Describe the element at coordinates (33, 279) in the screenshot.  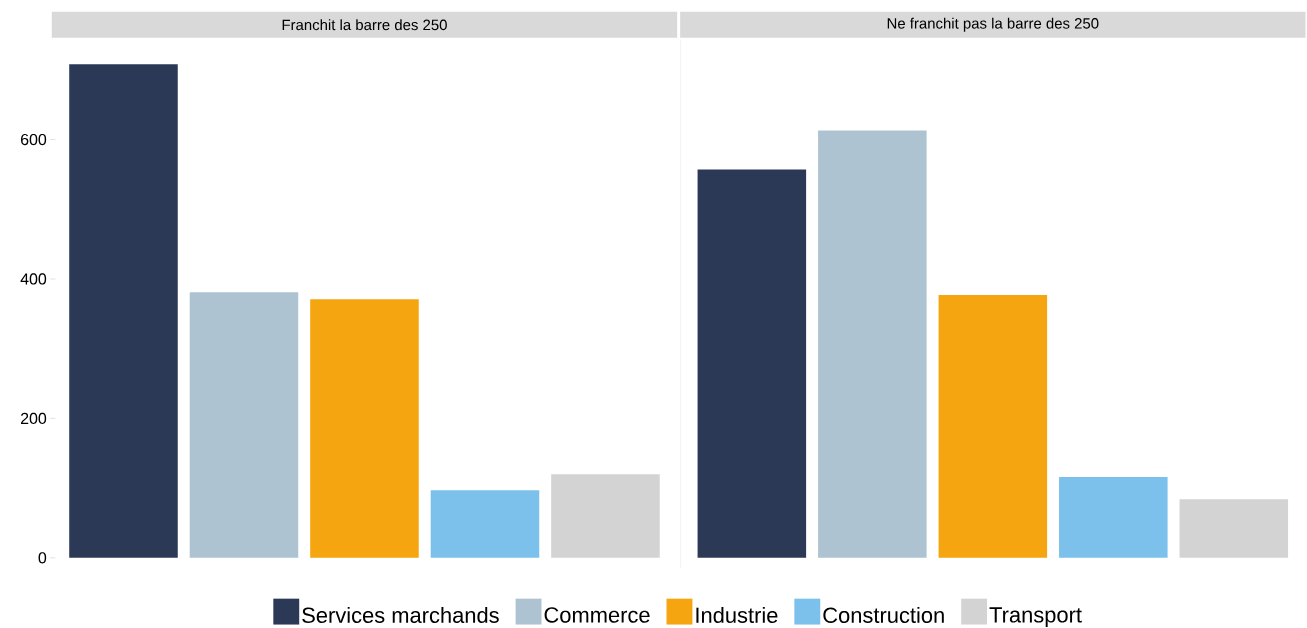
I see `y-tick-label: 400` at that location.